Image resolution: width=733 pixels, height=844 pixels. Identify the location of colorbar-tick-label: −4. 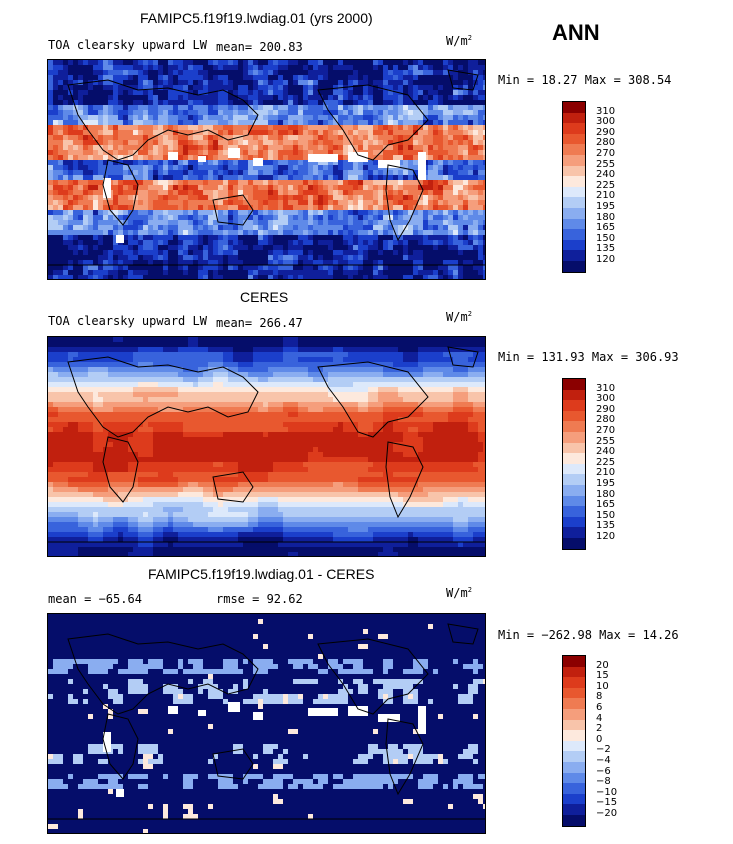
(603, 760).